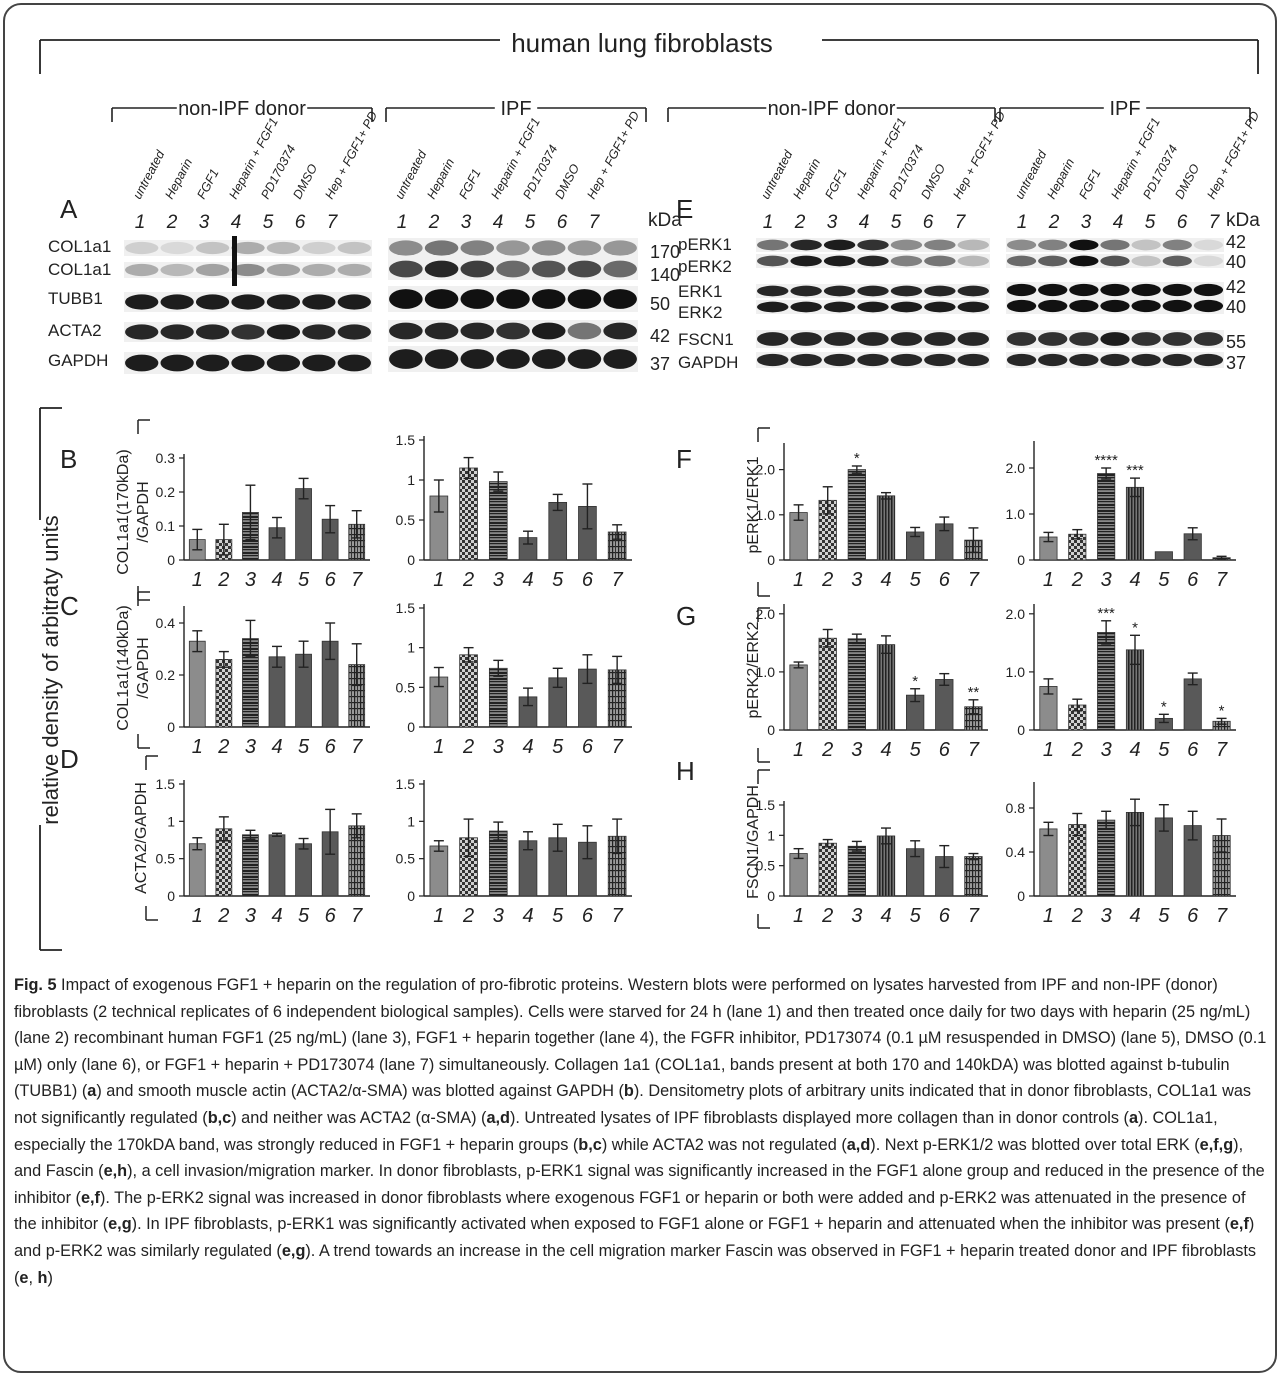 The width and height of the screenshot is (1285, 1378). What do you see at coordinates (1016, 852) in the screenshot?
I see `y-tick-label: 0.4` at bounding box center [1016, 852].